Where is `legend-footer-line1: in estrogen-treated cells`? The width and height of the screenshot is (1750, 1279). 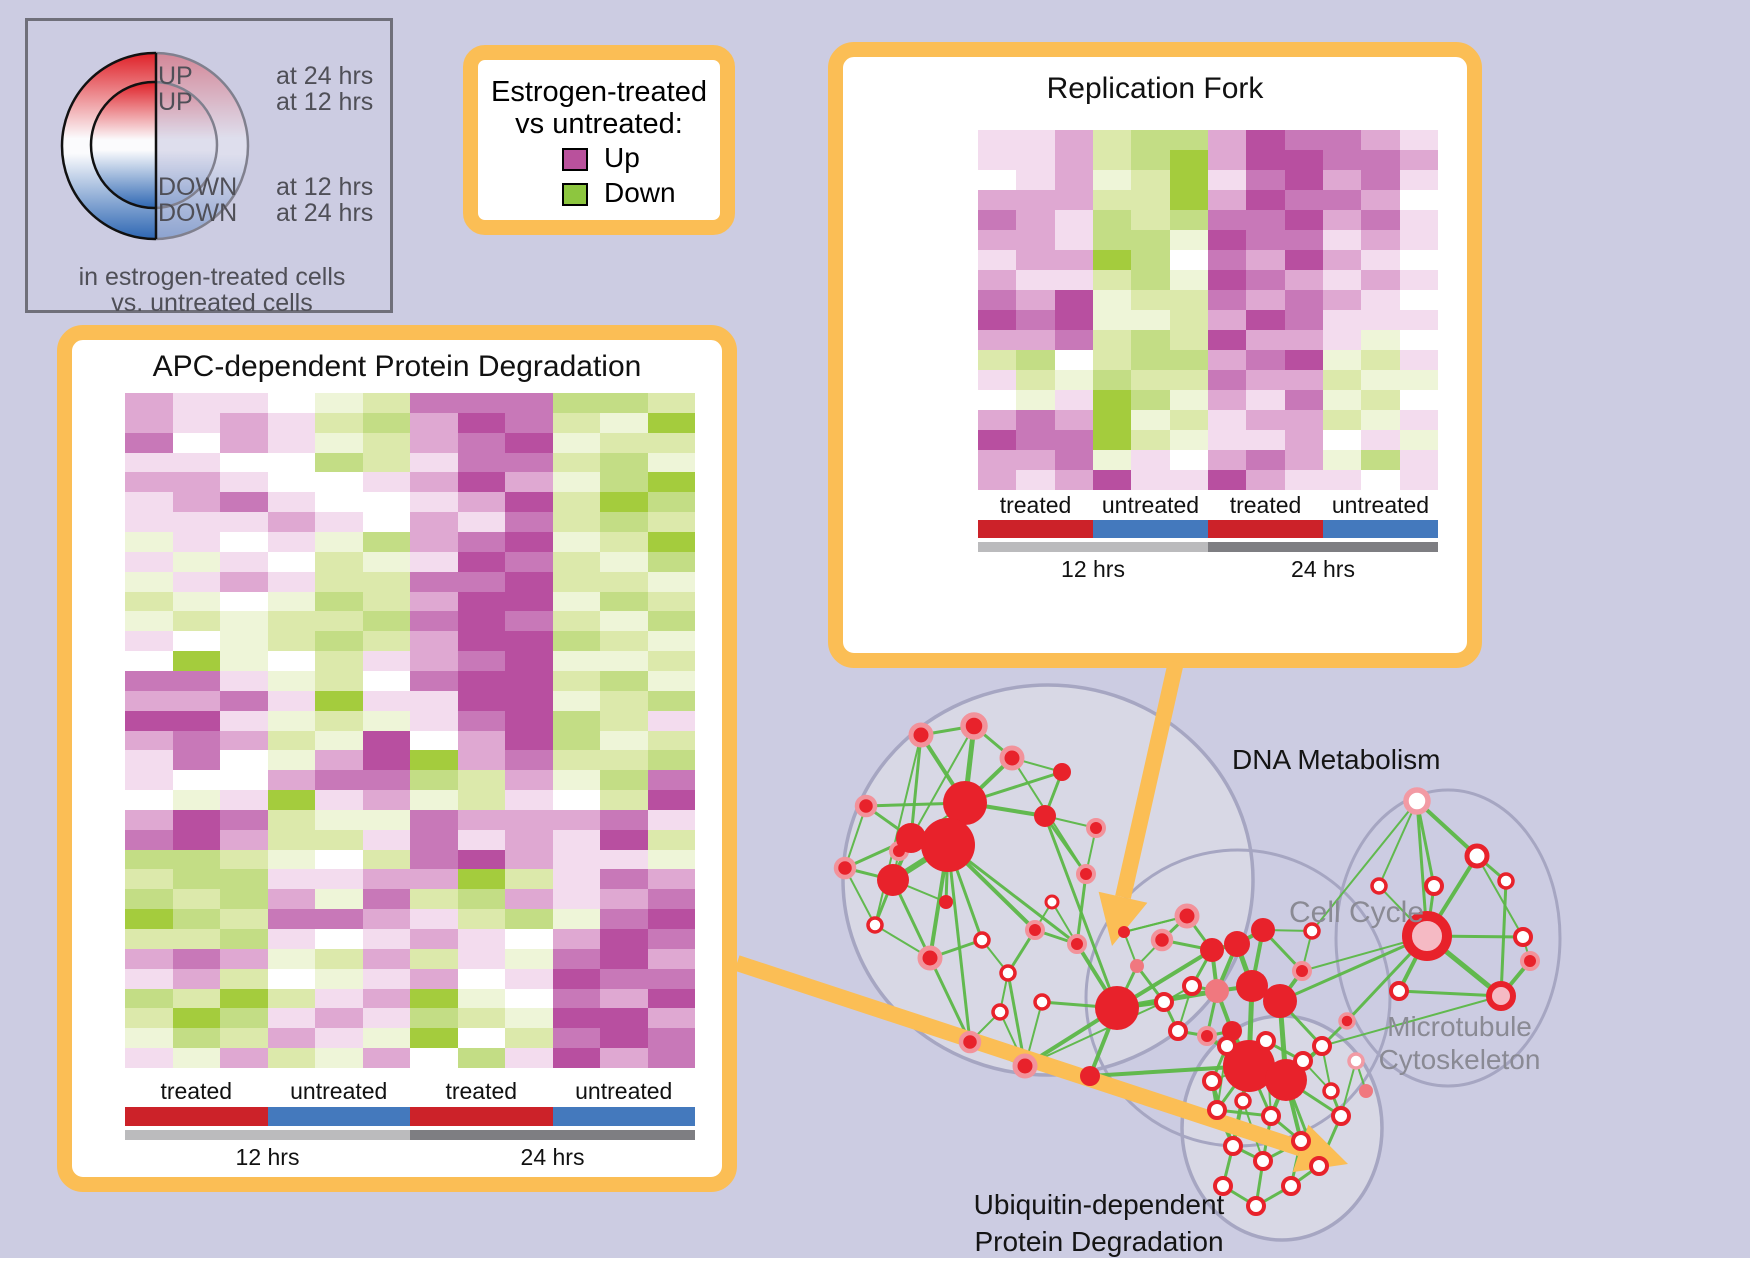
legend-footer-line1: in estrogen-treated cells is located at coordinates (212, 277).